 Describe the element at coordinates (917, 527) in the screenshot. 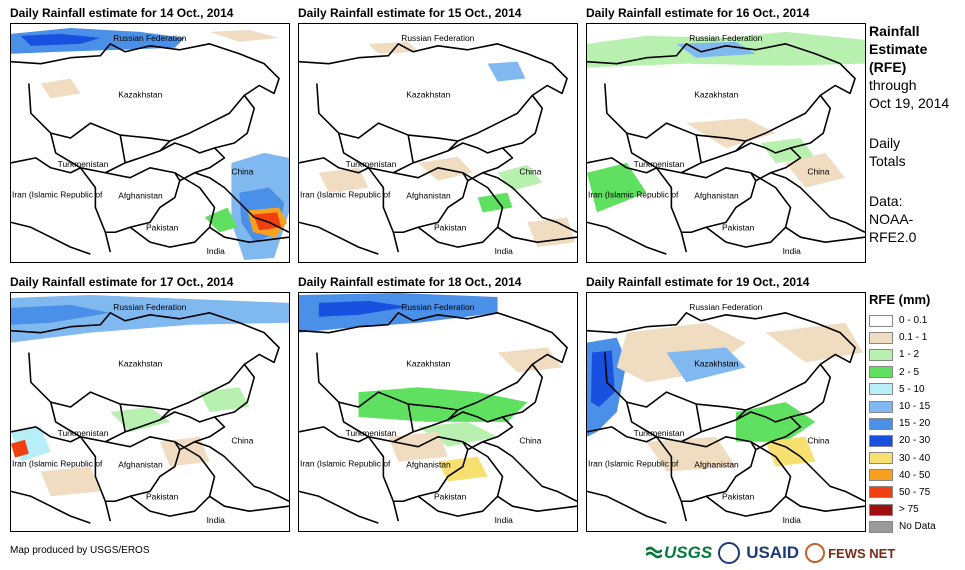

I see `legend-label: No Data` at that location.